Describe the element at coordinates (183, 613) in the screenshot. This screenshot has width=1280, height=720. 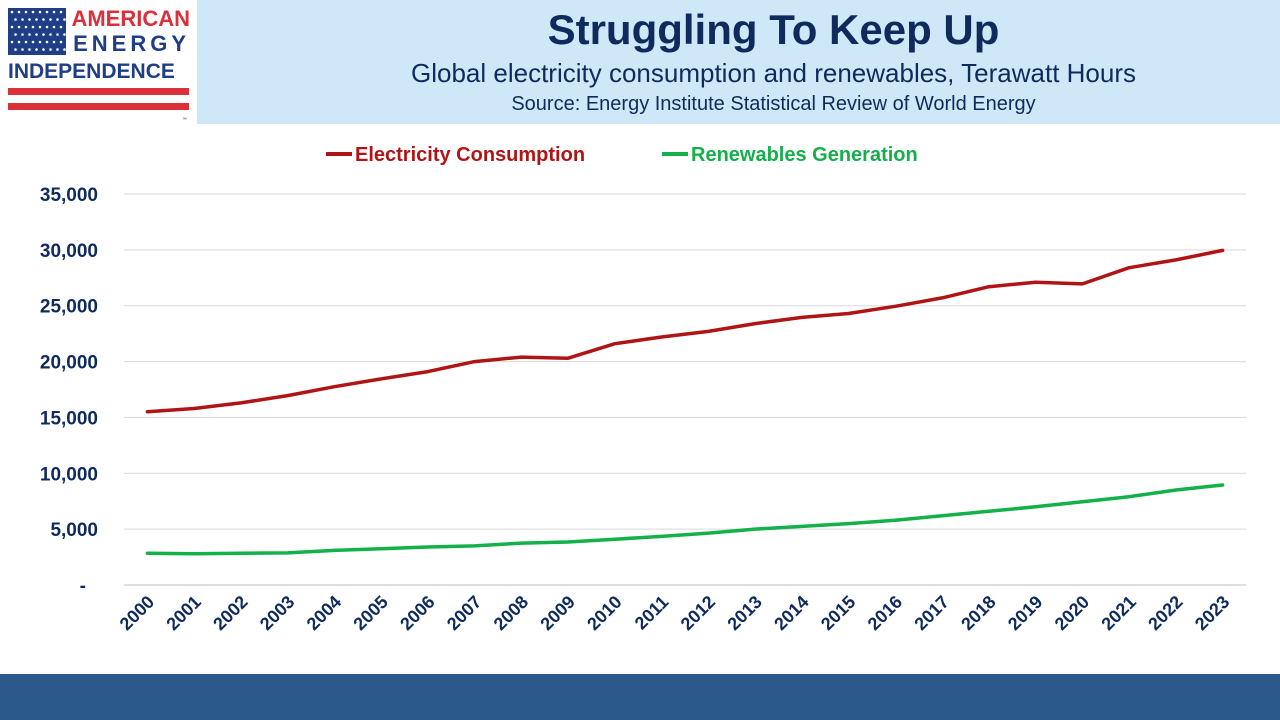
I see `x-tick-label: 2001` at that location.